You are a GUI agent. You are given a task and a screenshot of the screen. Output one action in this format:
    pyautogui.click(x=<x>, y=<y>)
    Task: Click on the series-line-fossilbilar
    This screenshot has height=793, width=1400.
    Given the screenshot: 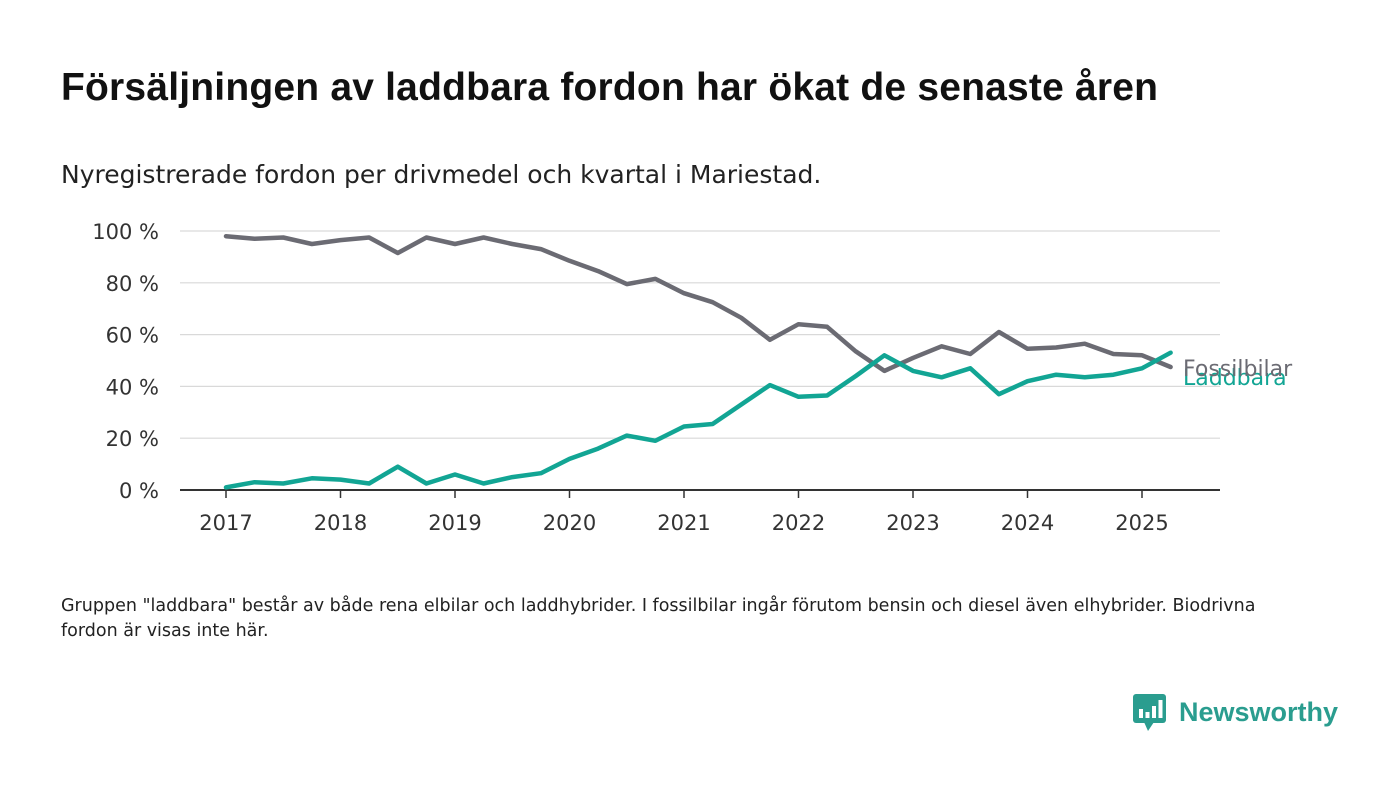 What is the action you would take?
    pyautogui.click(x=698, y=303)
    